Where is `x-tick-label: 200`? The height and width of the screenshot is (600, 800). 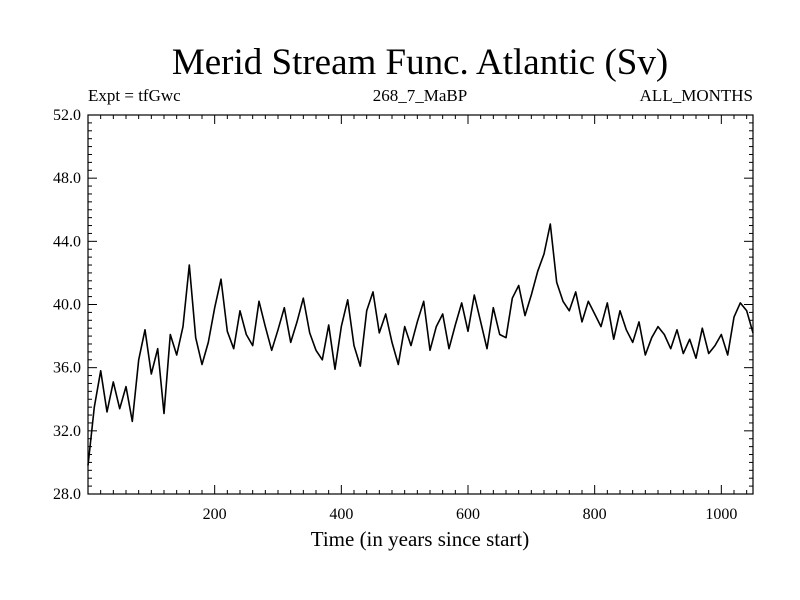
x-tick-label: 200 is located at coordinates (215, 514).